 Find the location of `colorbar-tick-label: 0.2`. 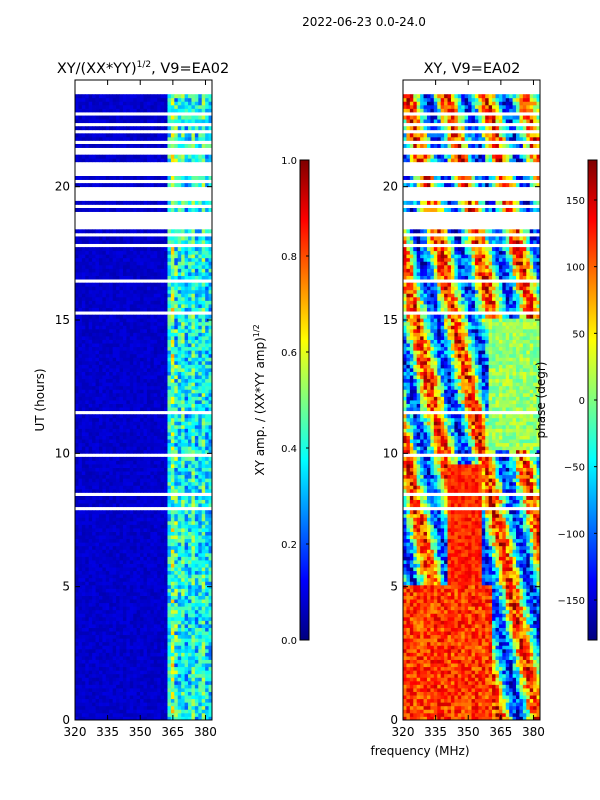

colorbar-tick-label: 0.2 is located at coordinates (289, 545).